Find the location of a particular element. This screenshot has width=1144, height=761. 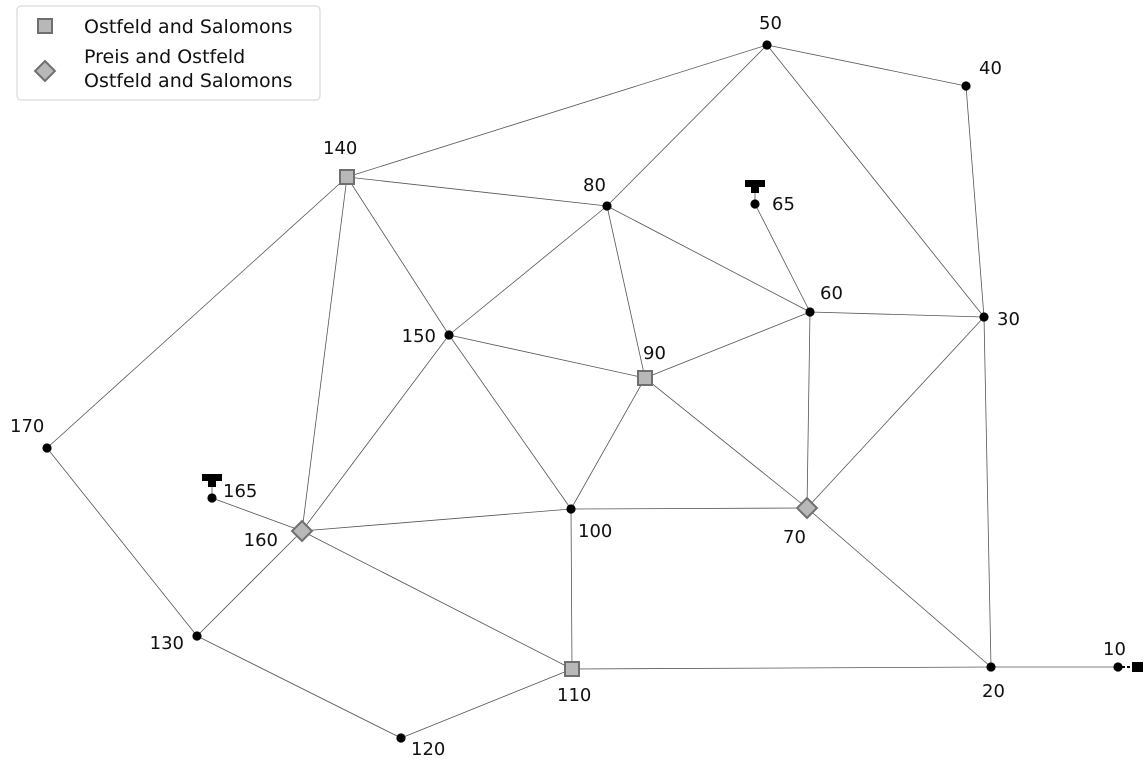

node-label-150: 150 is located at coordinates (419, 336).